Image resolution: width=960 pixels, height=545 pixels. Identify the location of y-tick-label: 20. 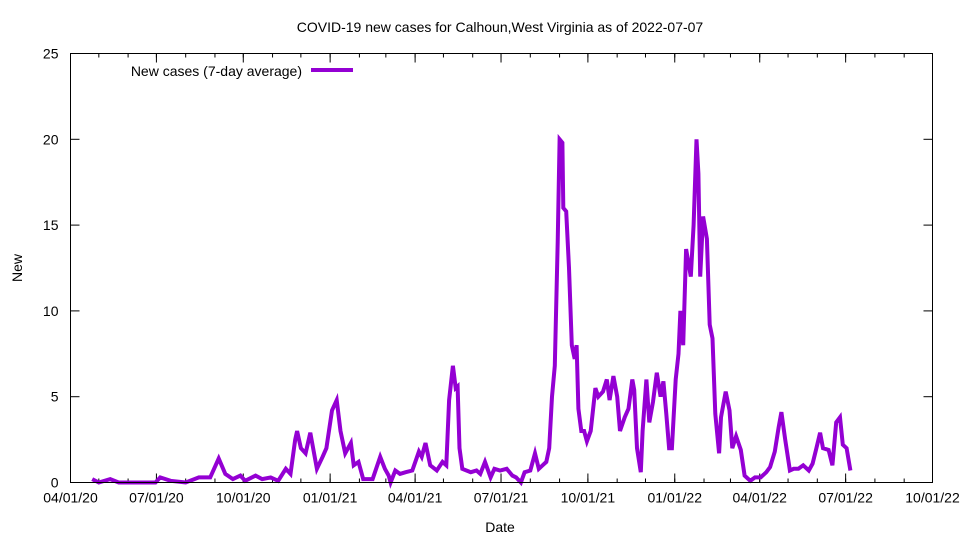
(51, 139).